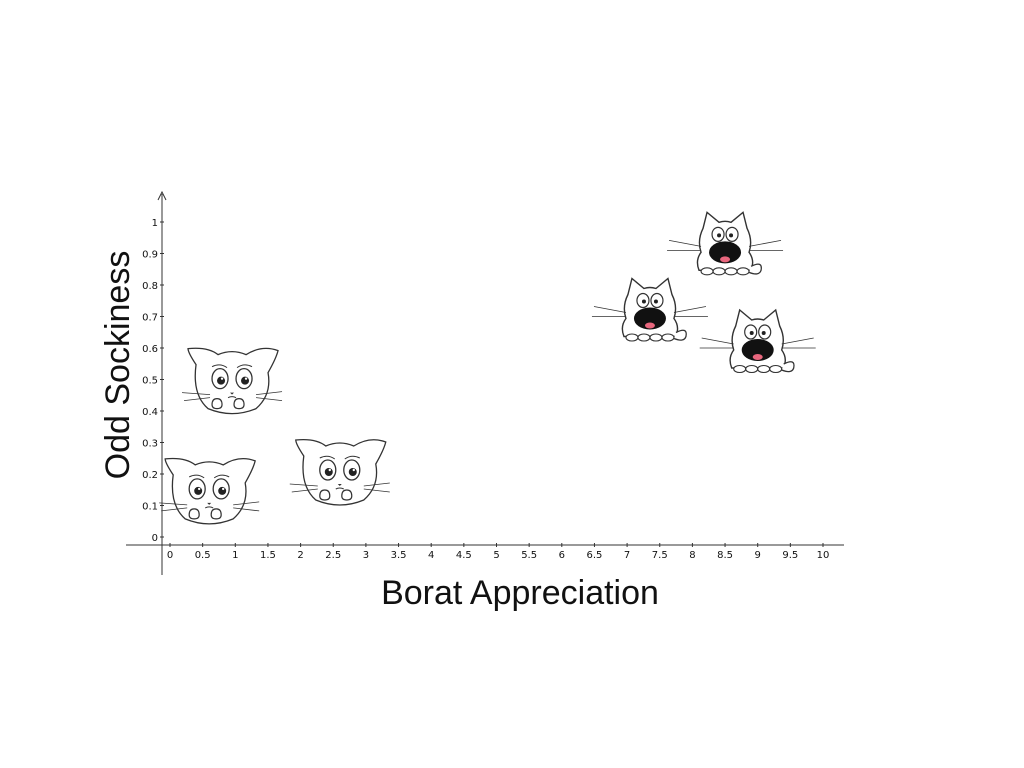 The image size is (1024, 768). I want to click on x-tick-label: 8.5, so click(725, 555).